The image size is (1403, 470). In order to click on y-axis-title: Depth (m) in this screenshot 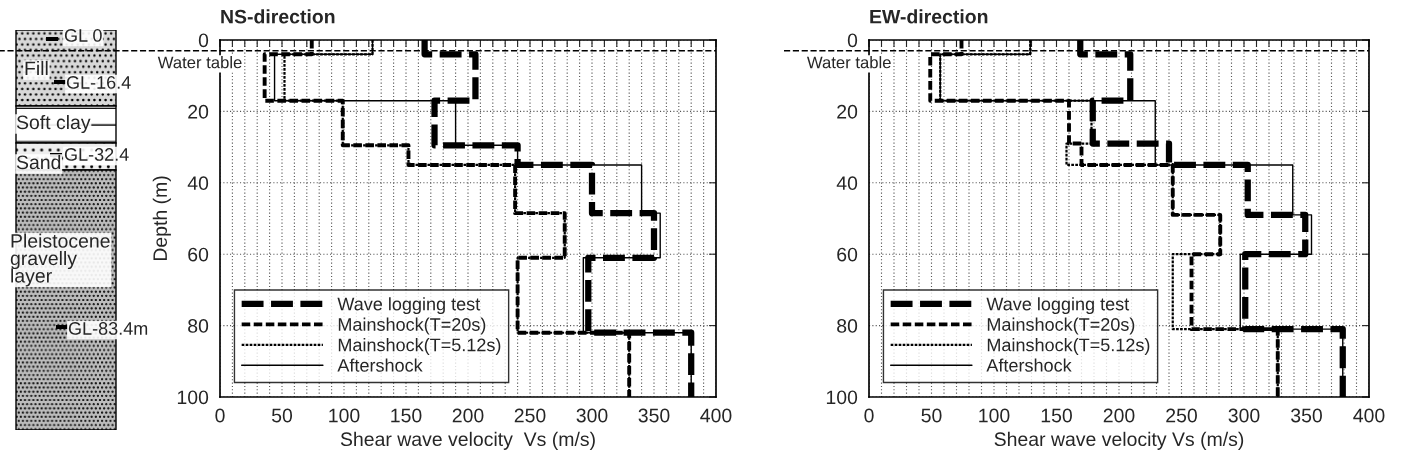, I will do `click(161, 218)`.